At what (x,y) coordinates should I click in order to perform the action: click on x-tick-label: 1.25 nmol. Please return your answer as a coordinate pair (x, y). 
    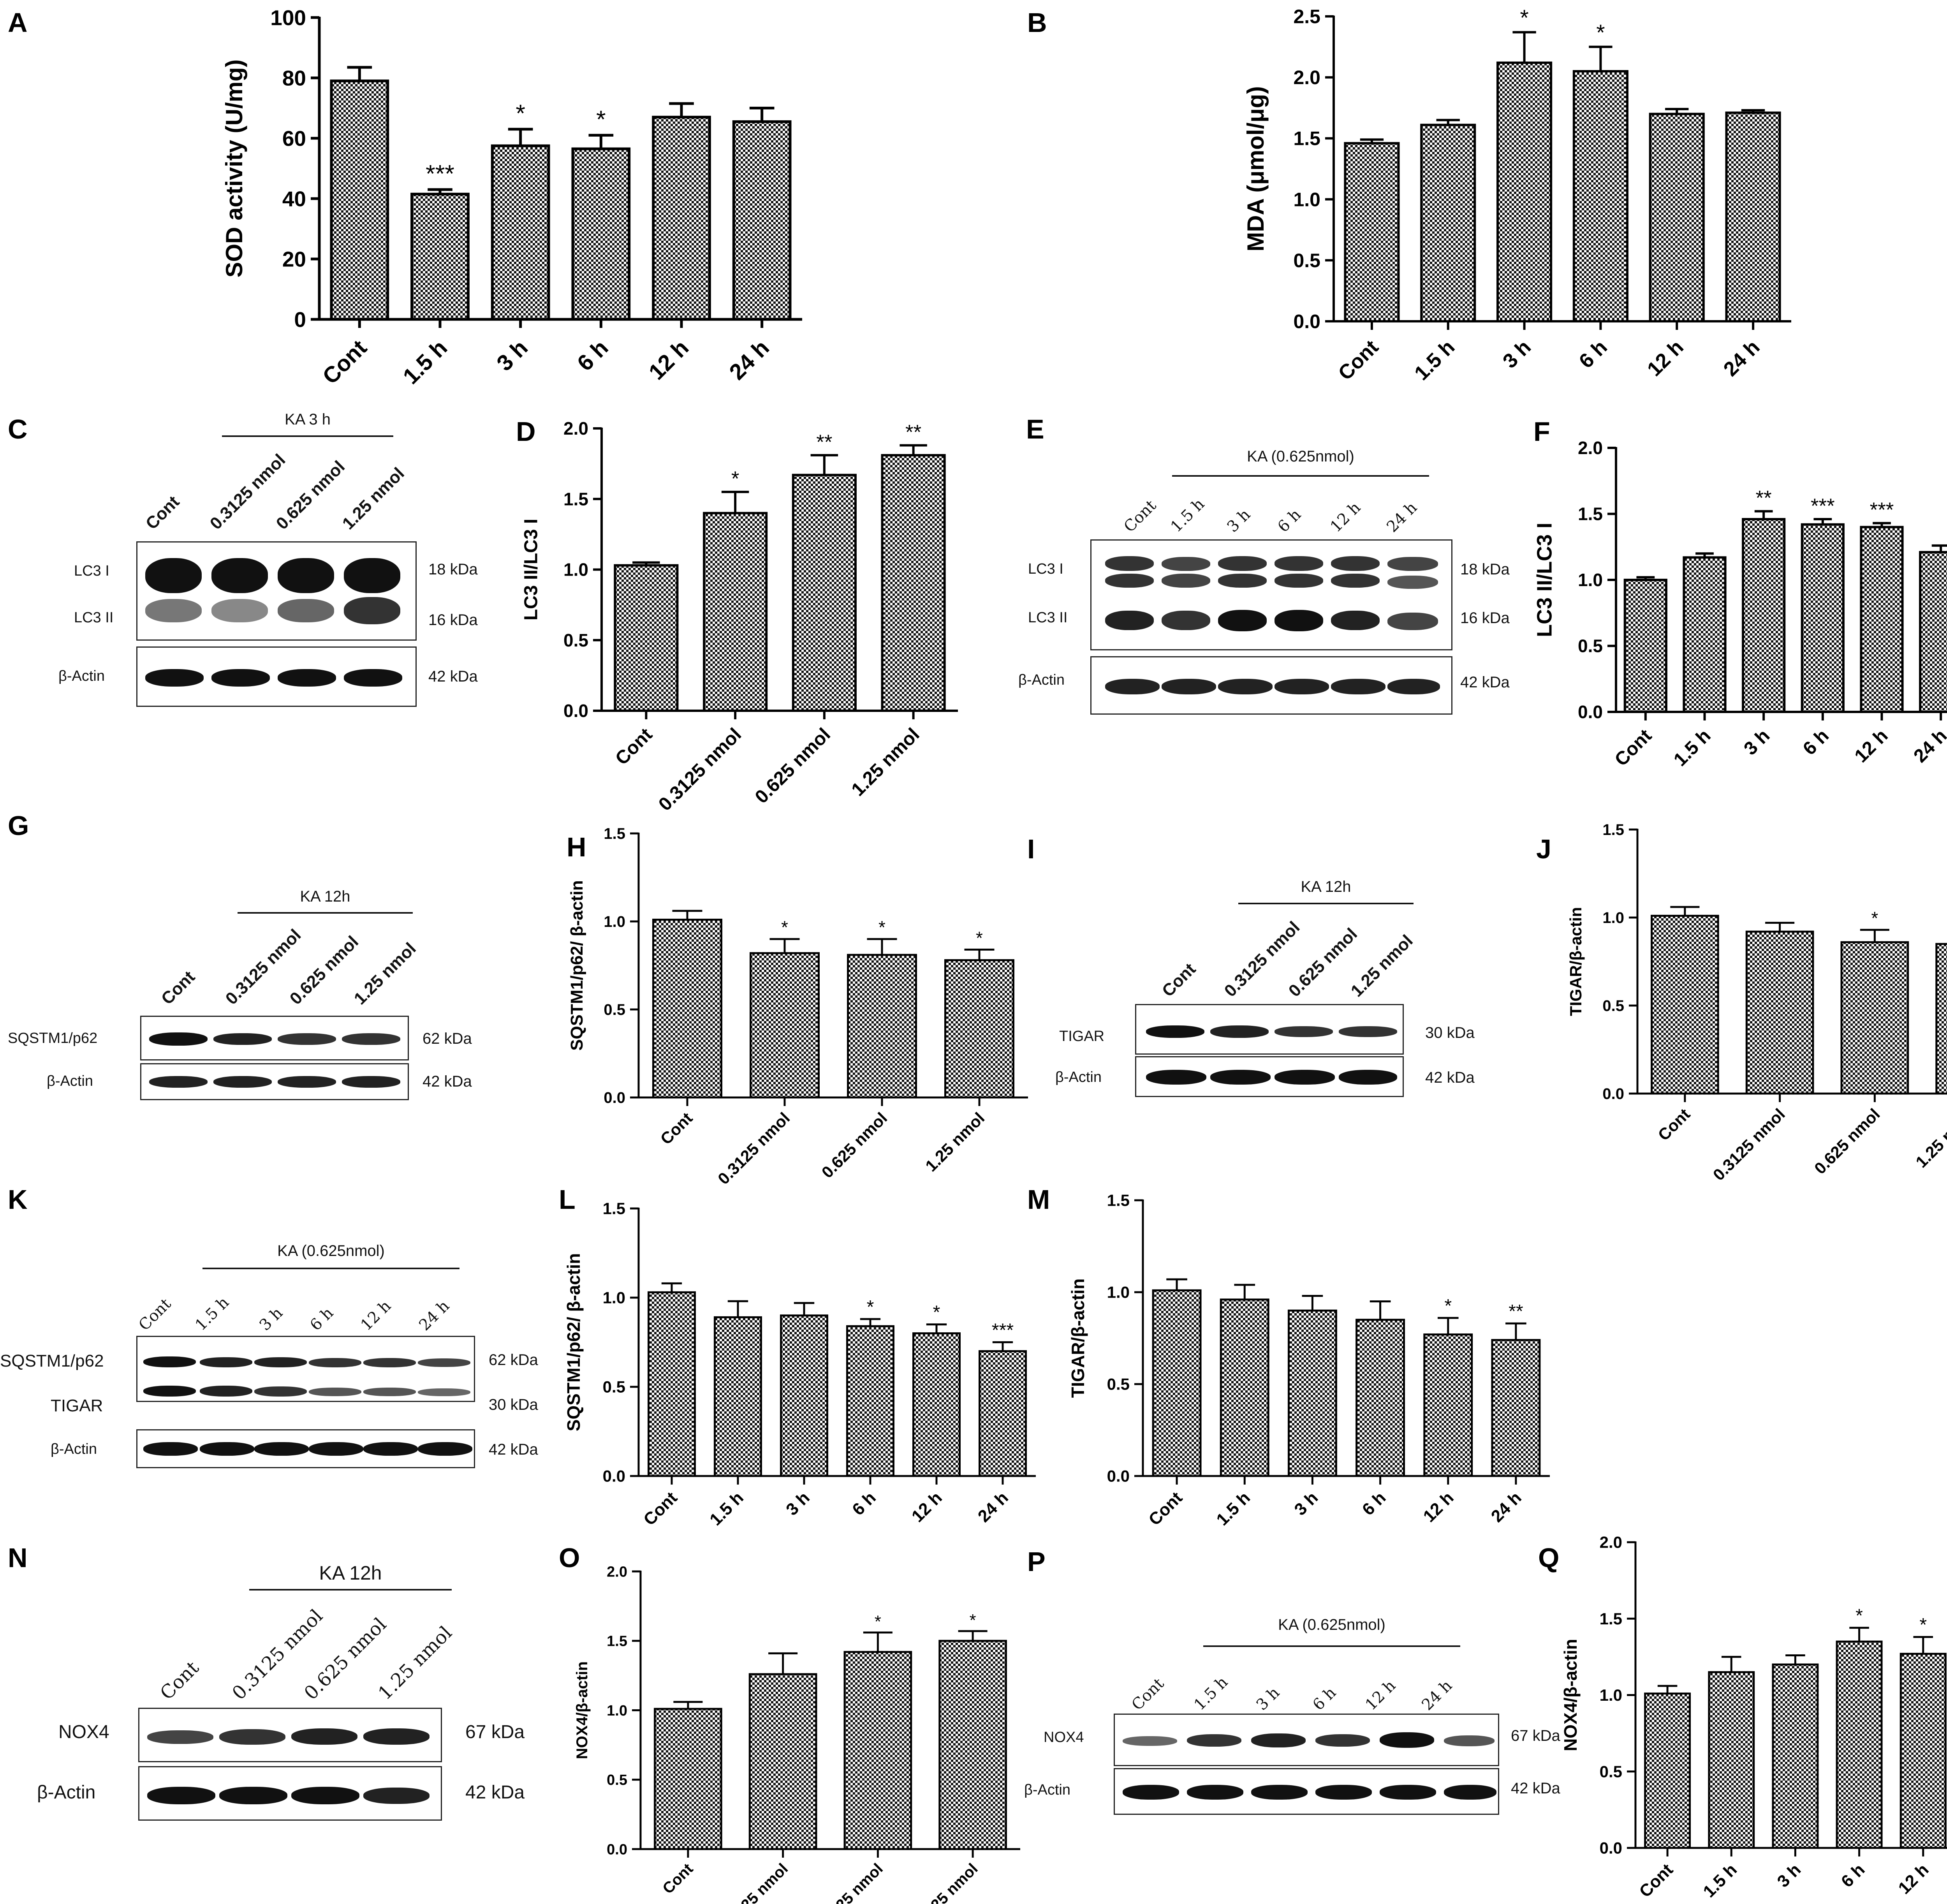
    Looking at the image, I should click on (1930, 1138).